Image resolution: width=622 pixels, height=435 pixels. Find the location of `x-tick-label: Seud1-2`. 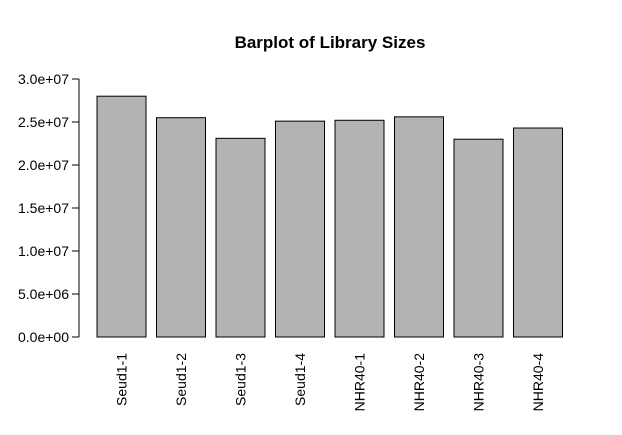

x-tick-label: Seud1-2 is located at coordinates (181, 379).